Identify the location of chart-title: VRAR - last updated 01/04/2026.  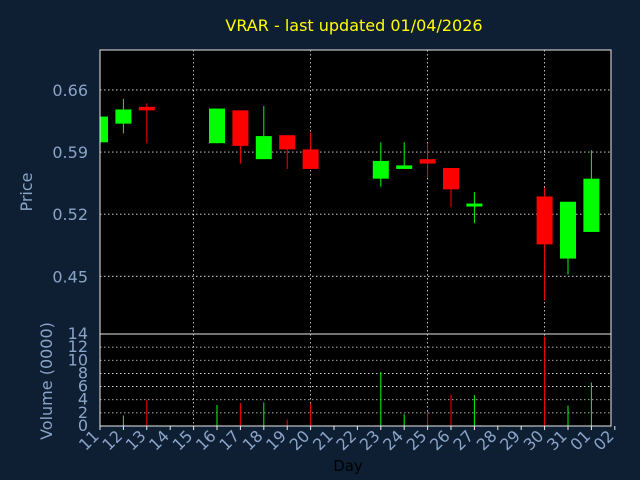
(353, 25).